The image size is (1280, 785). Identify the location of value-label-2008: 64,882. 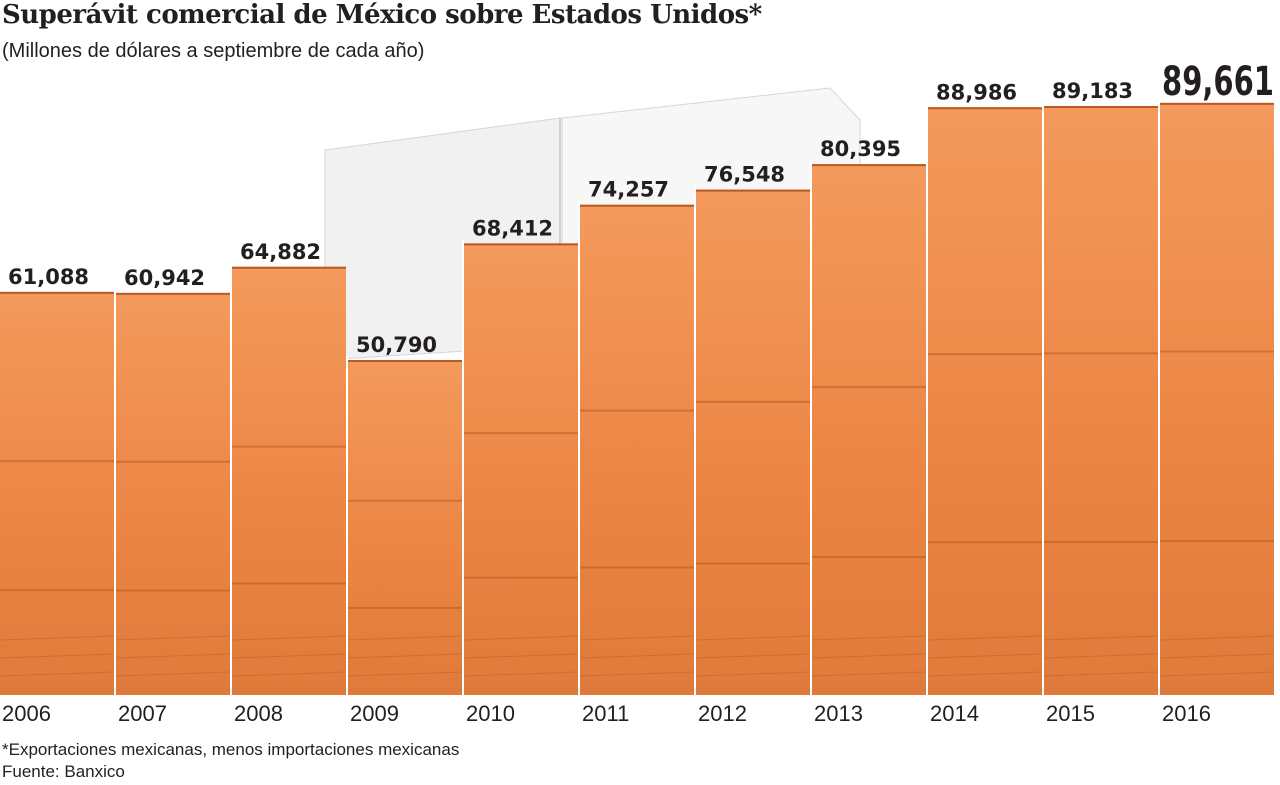
(280, 252).